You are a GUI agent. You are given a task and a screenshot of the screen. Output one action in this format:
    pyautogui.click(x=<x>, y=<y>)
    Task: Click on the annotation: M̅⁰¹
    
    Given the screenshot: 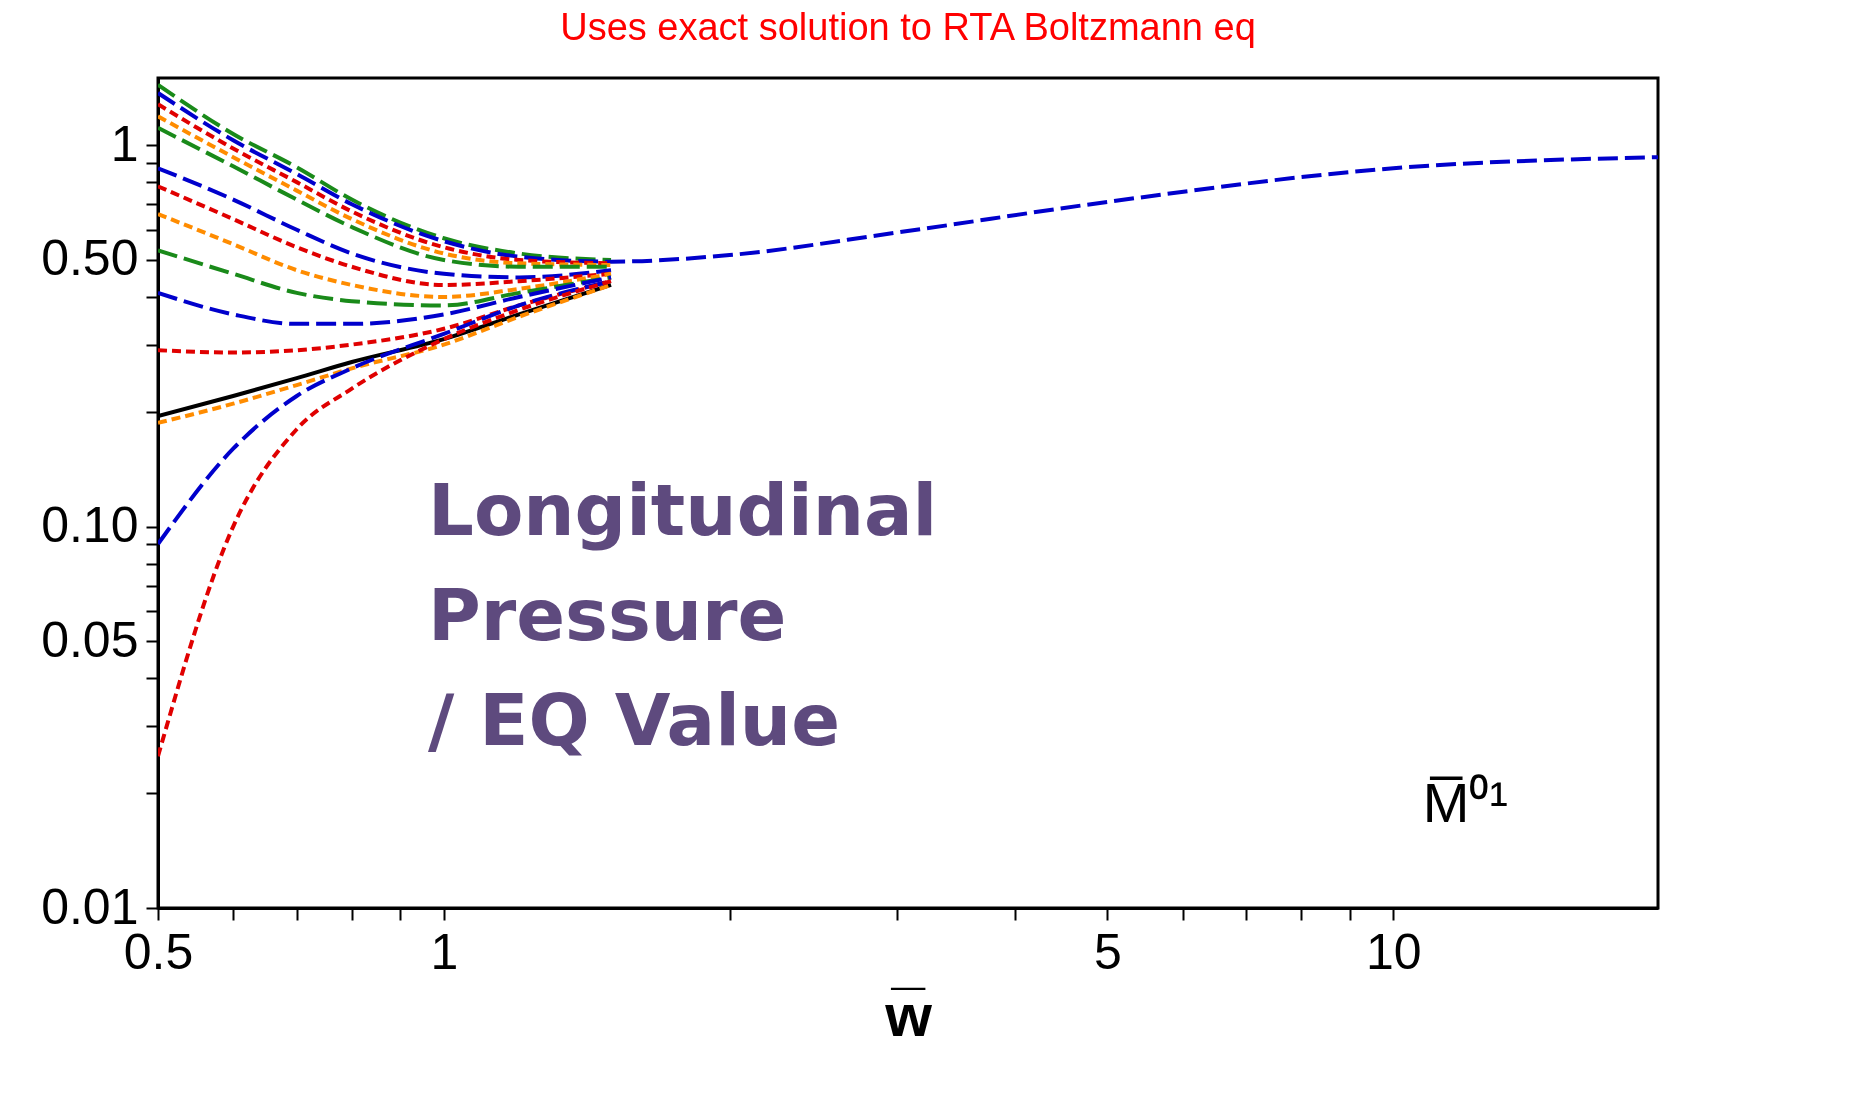 What is the action you would take?
    pyautogui.click(x=1465, y=802)
    